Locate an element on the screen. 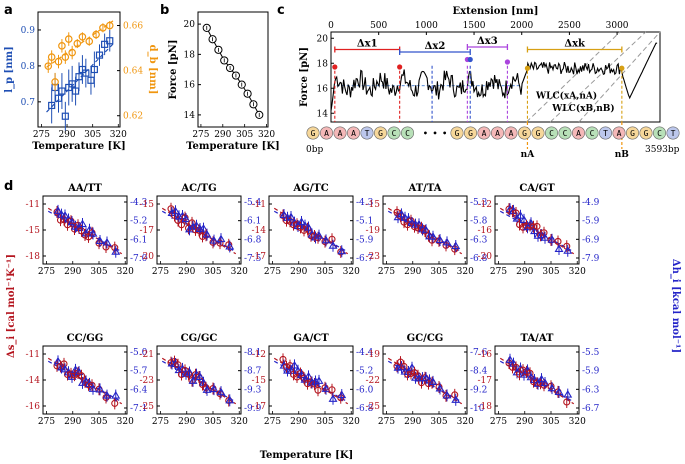  x-tick-label-top: 2000 is located at coordinates (521, 26).